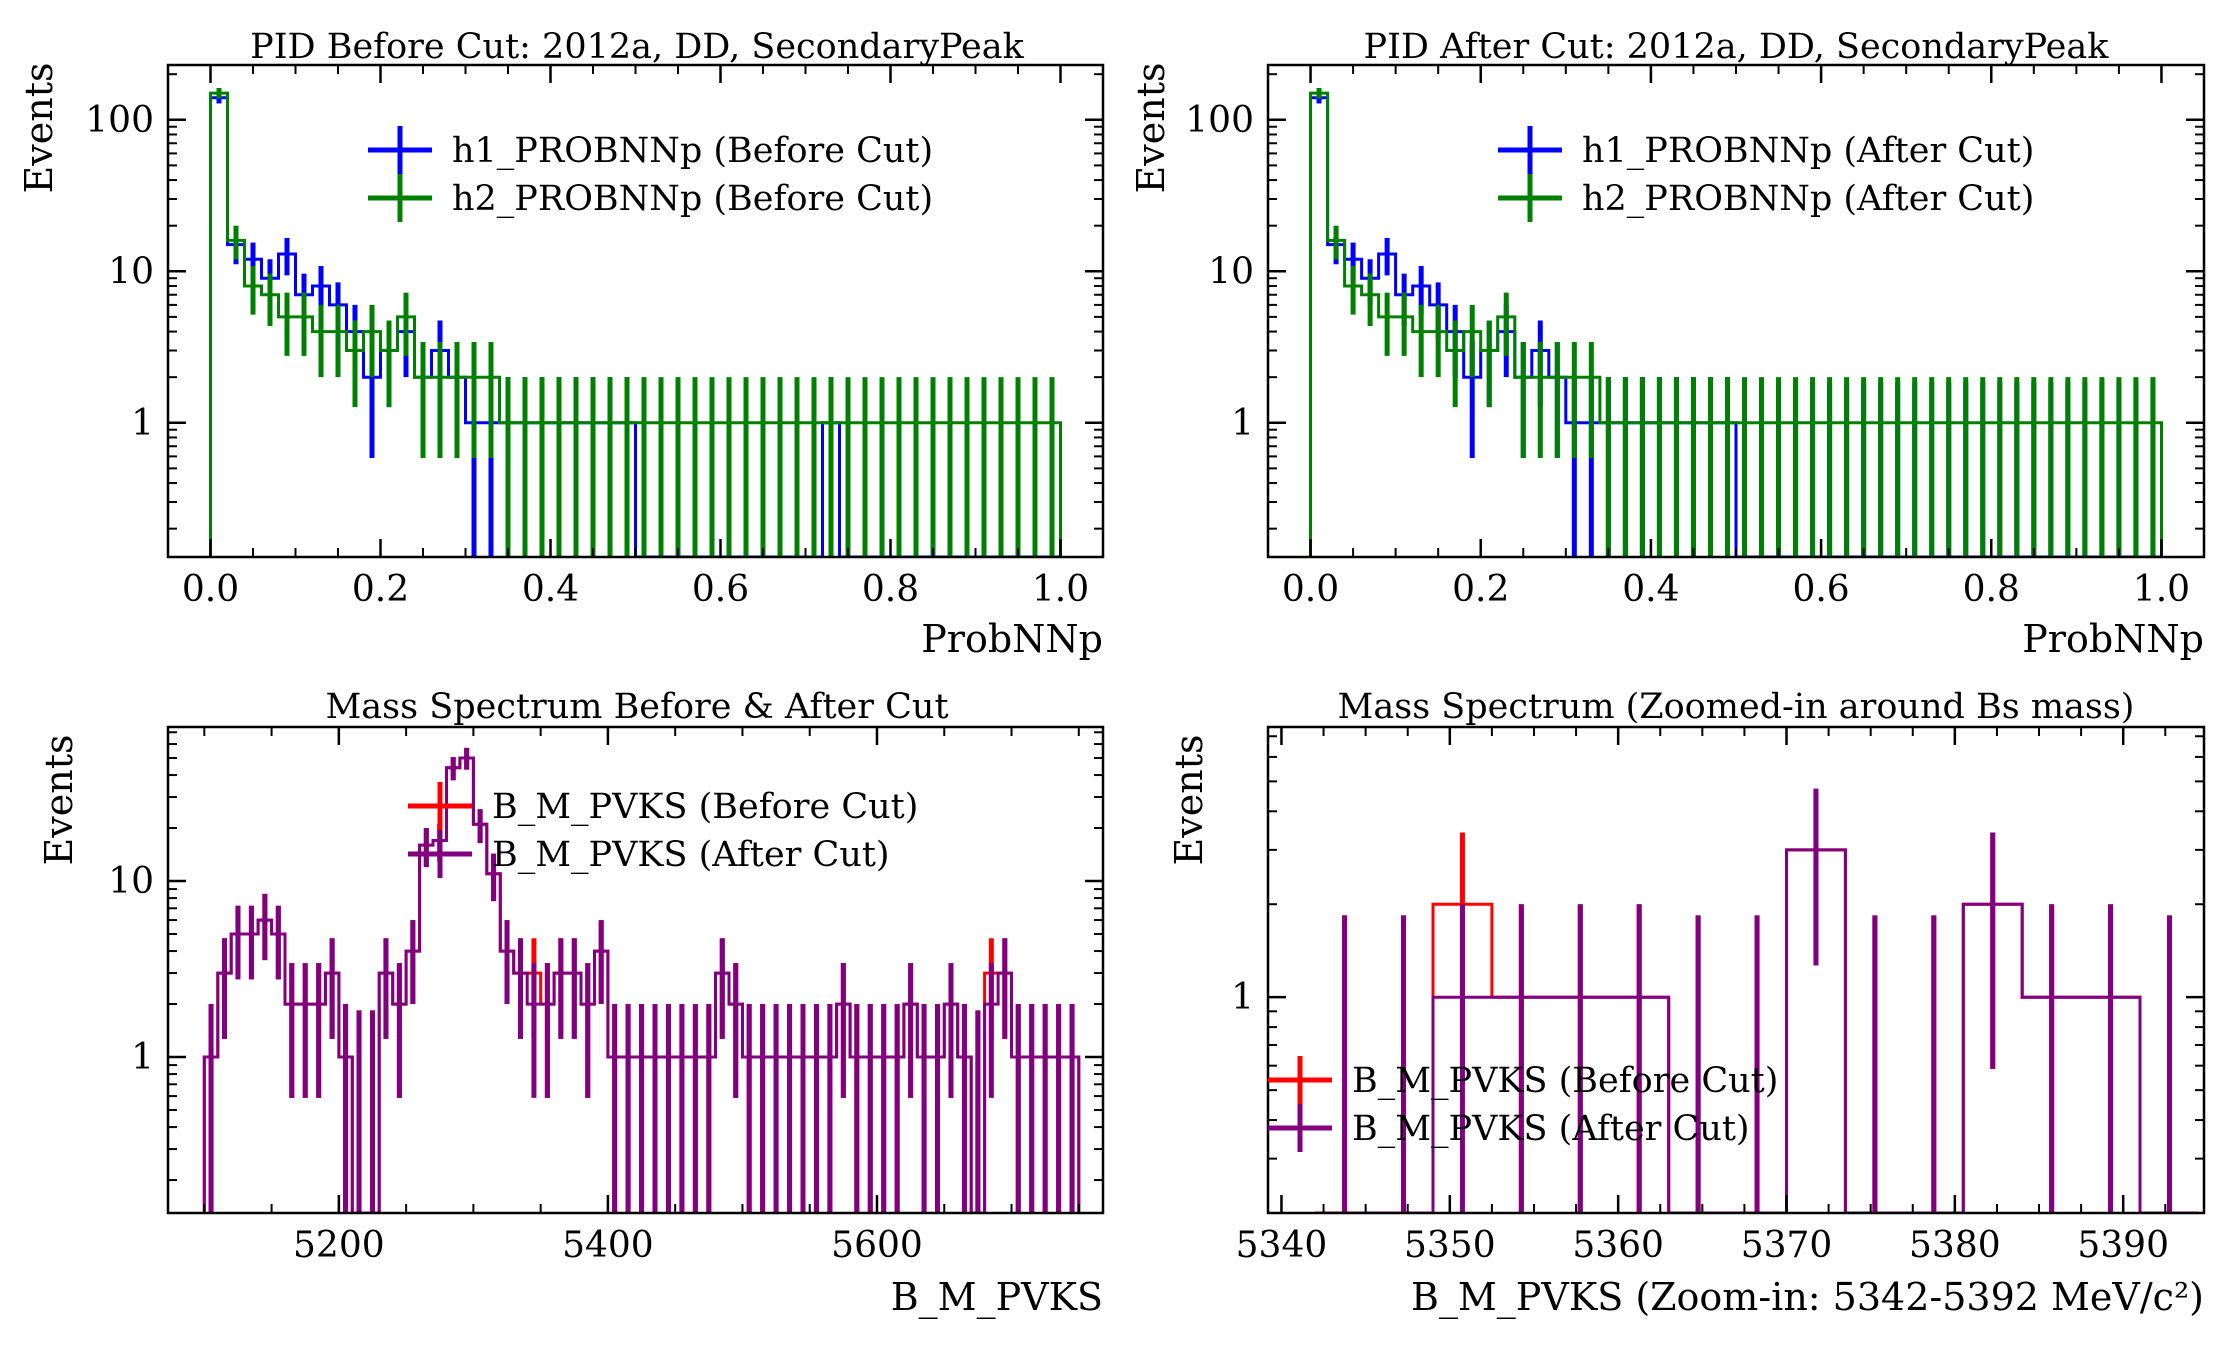 This screenshot has height=1350, width=2231. What do you see at coordinates (636, 707) in the screenshot?
I see `panel-title: Mass Spectrum Before & After Cut` at bounding box center [636, 707].